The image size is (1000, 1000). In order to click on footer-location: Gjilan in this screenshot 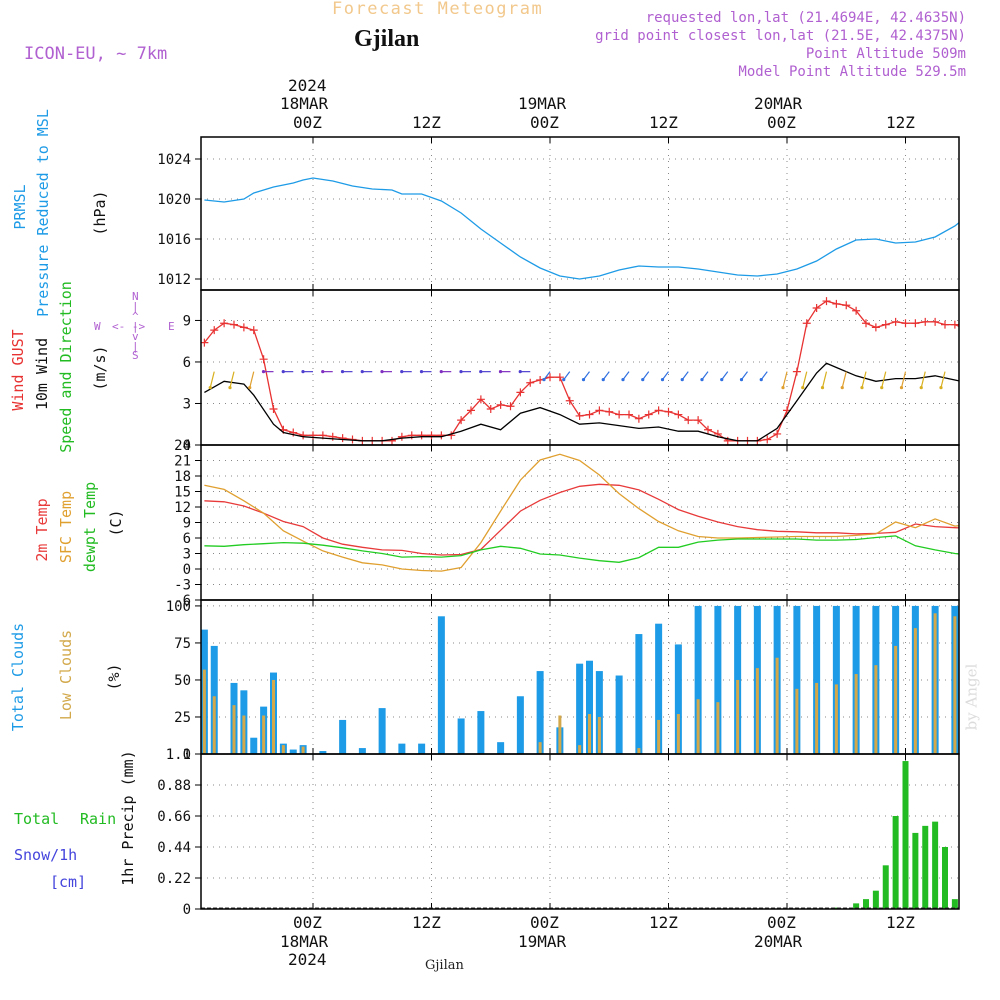, I will do `click(444, 965)`.